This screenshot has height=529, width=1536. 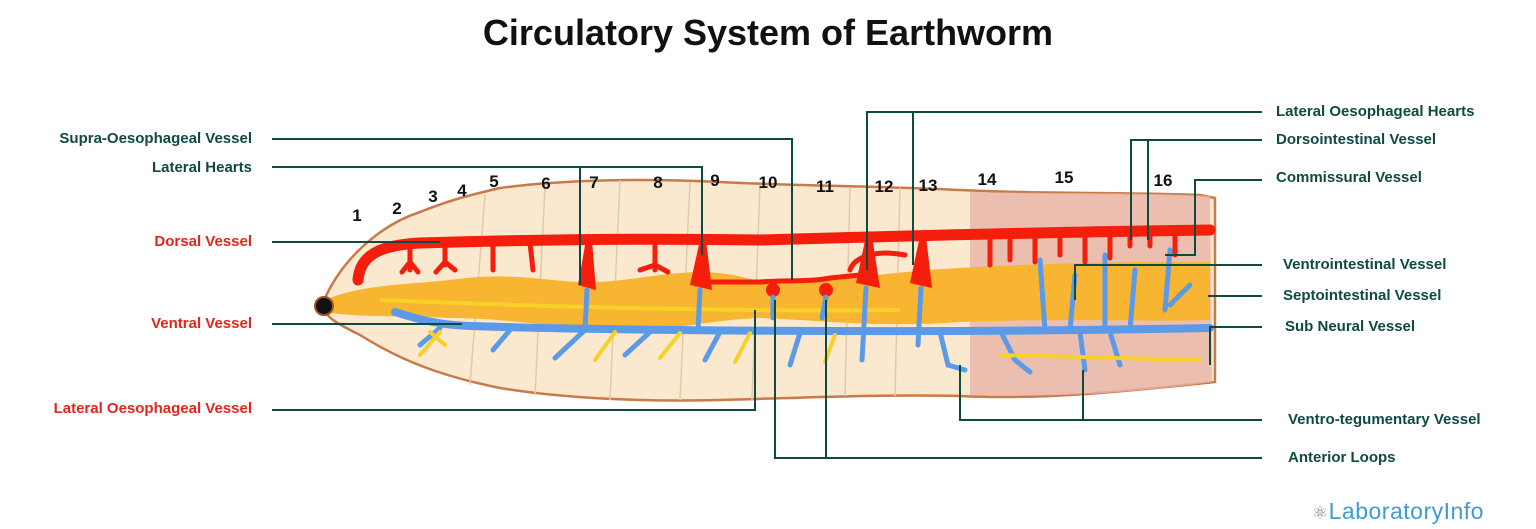 I want to click on lateral-oesophageal-heart, so click(x=921, y=262).